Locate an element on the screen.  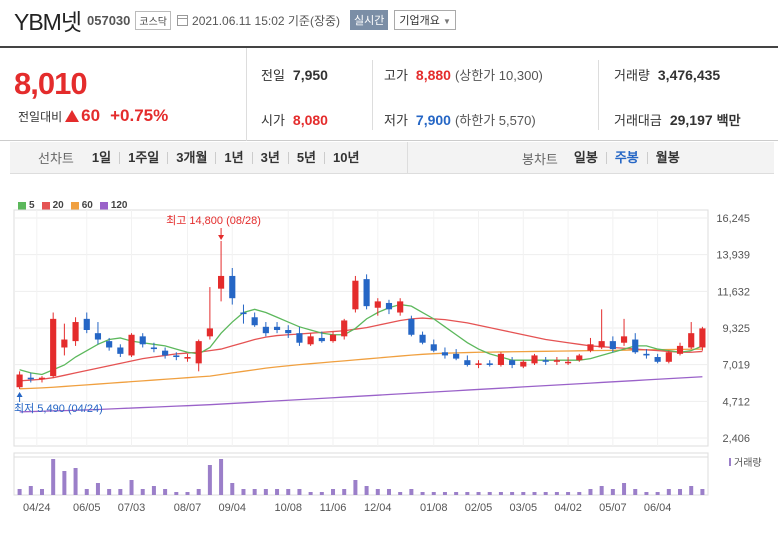
low-price: 저가 7,900 (하한가 5,570) is located at coordinates (460, 119).